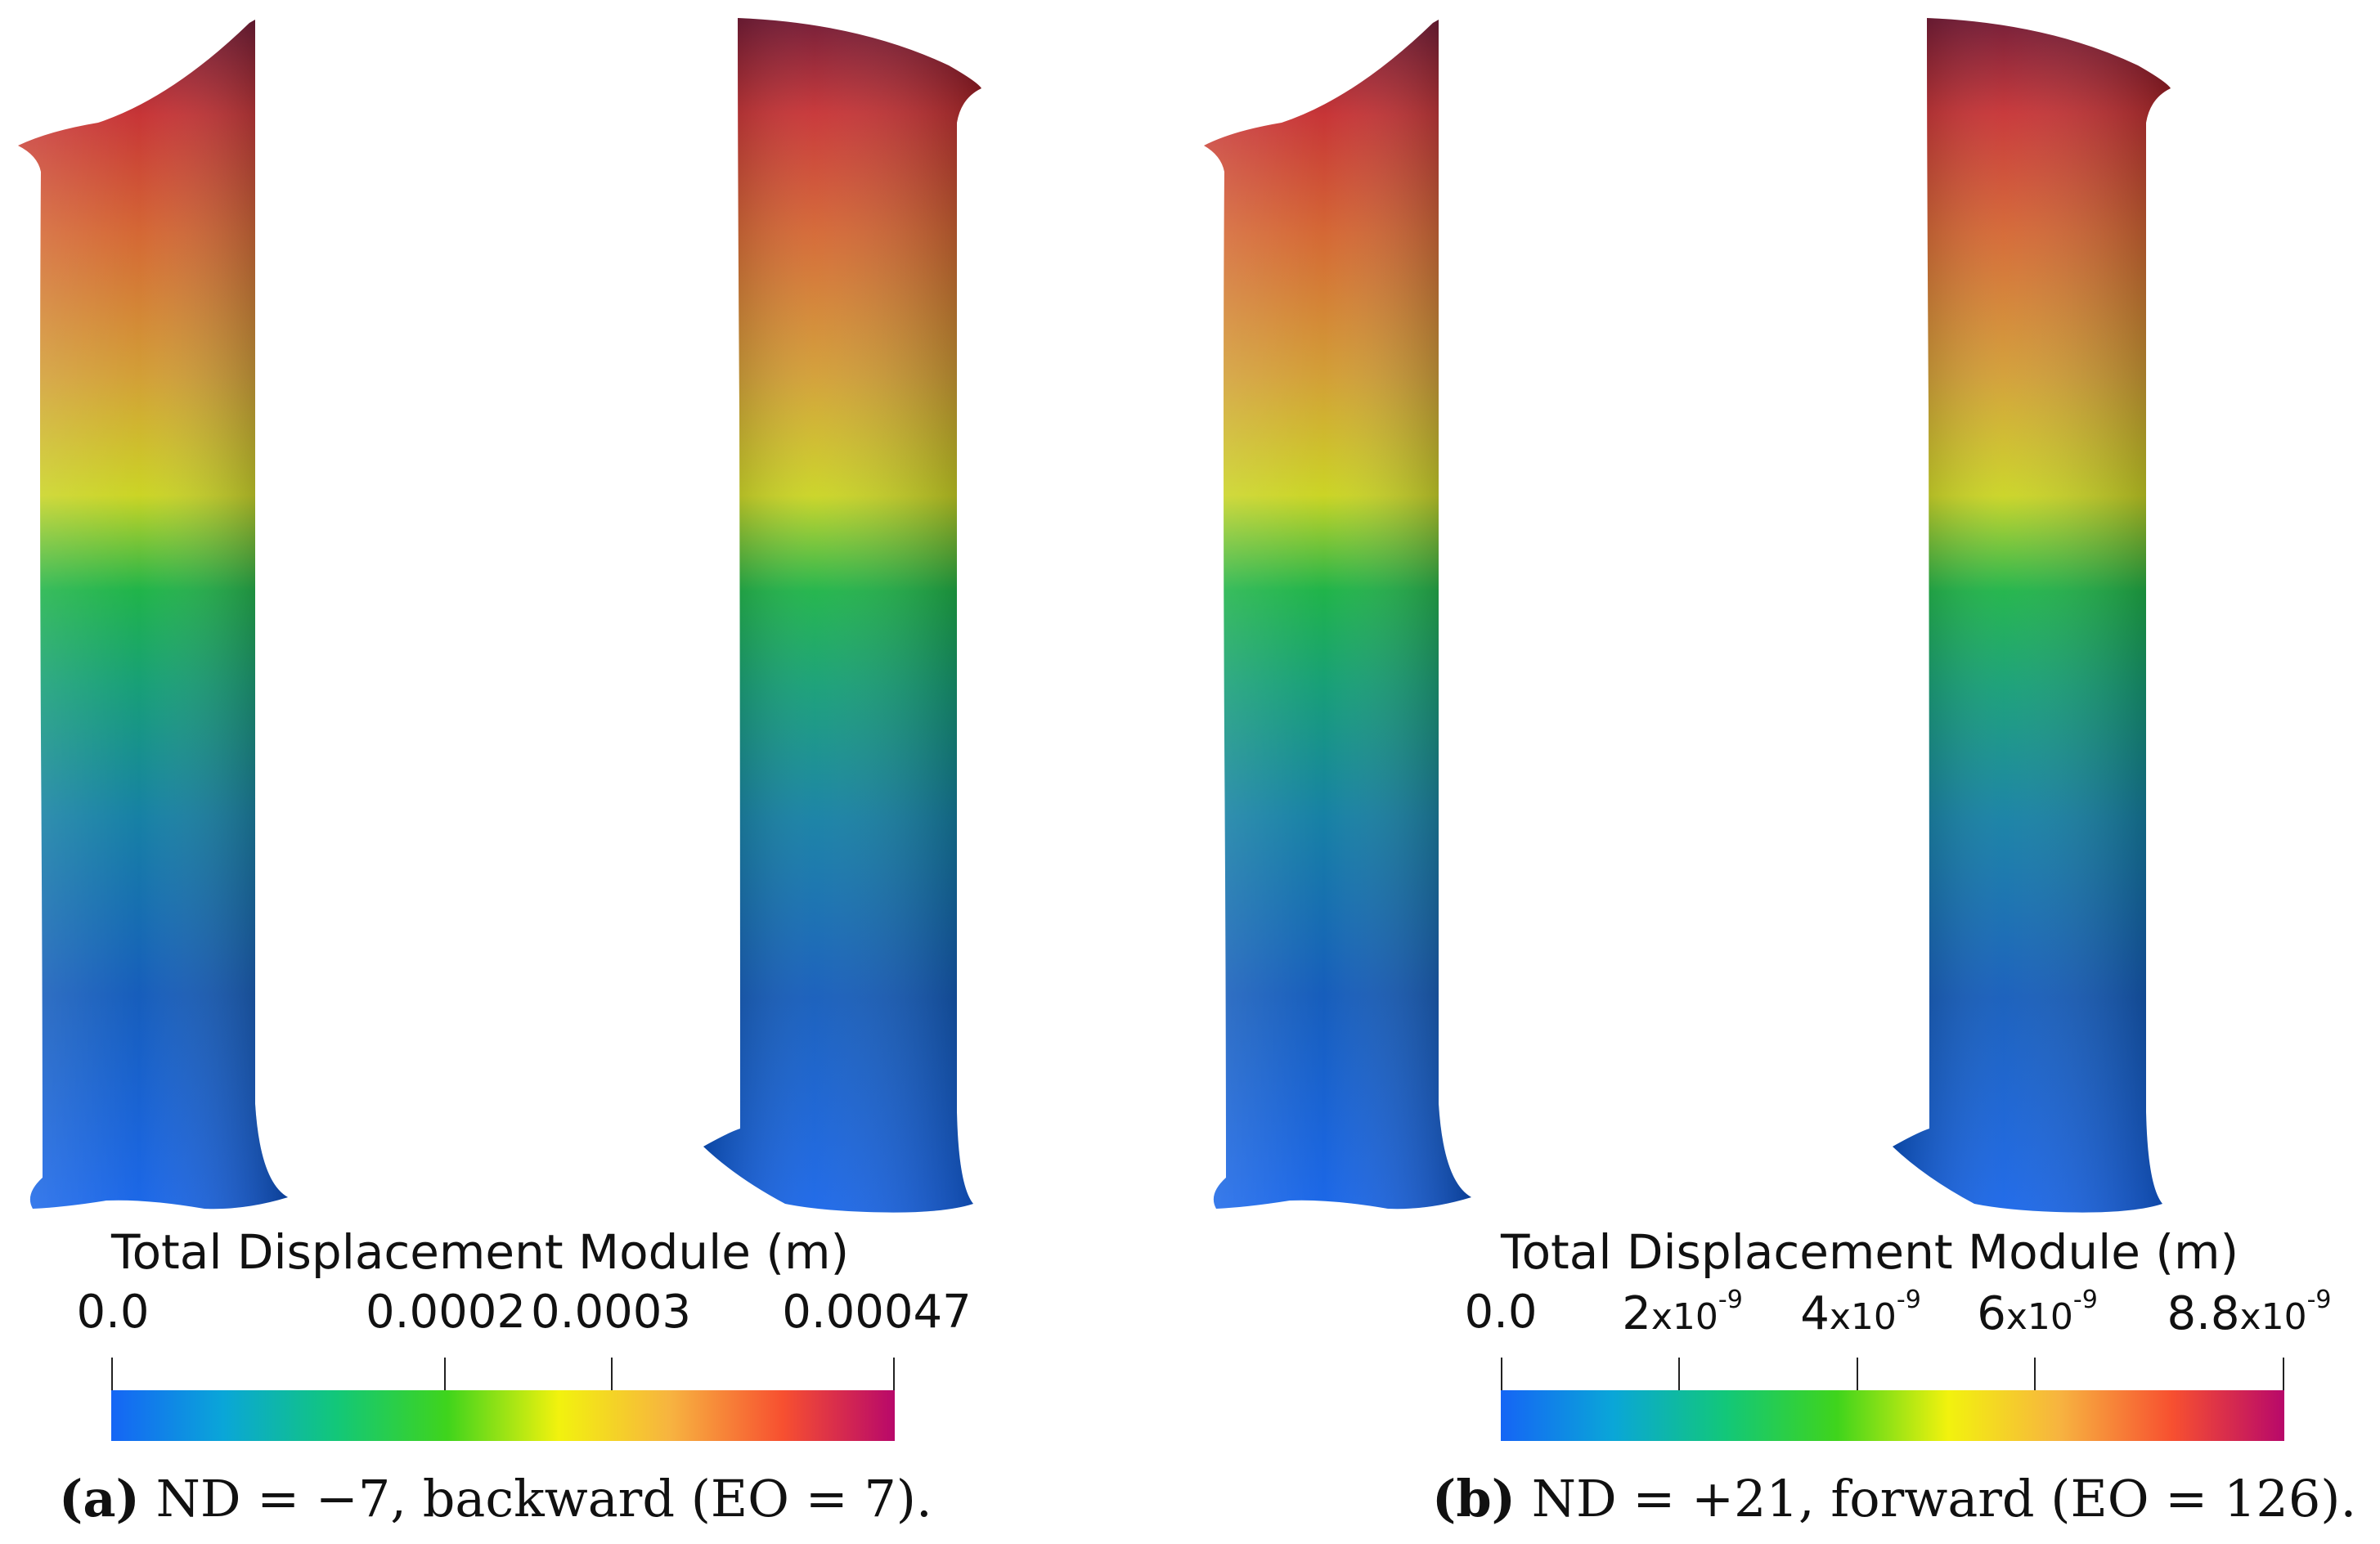  I want to click on caption-text-a: ND = −7, backward (EO = 7)., so click(543, 1498).